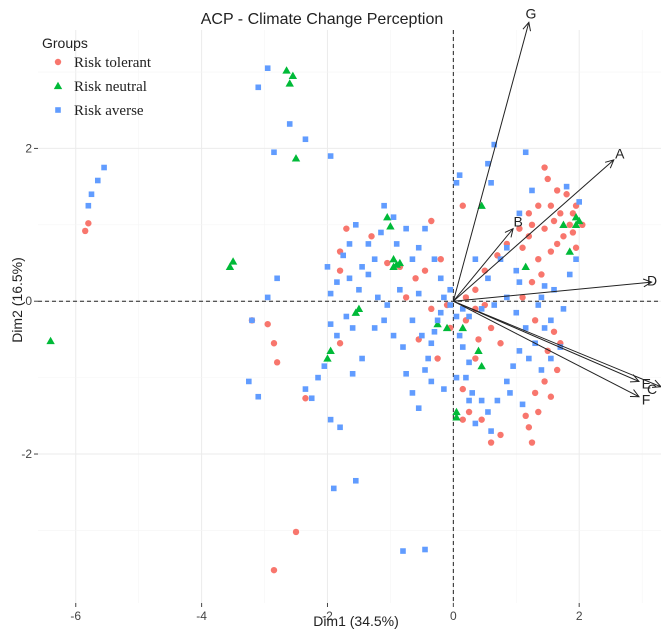  What do you see at coordinates (356, 621) in the screenshot?
I see `x-axis-title: Dim1 (34.5%)` at bounding box center [356, 621].